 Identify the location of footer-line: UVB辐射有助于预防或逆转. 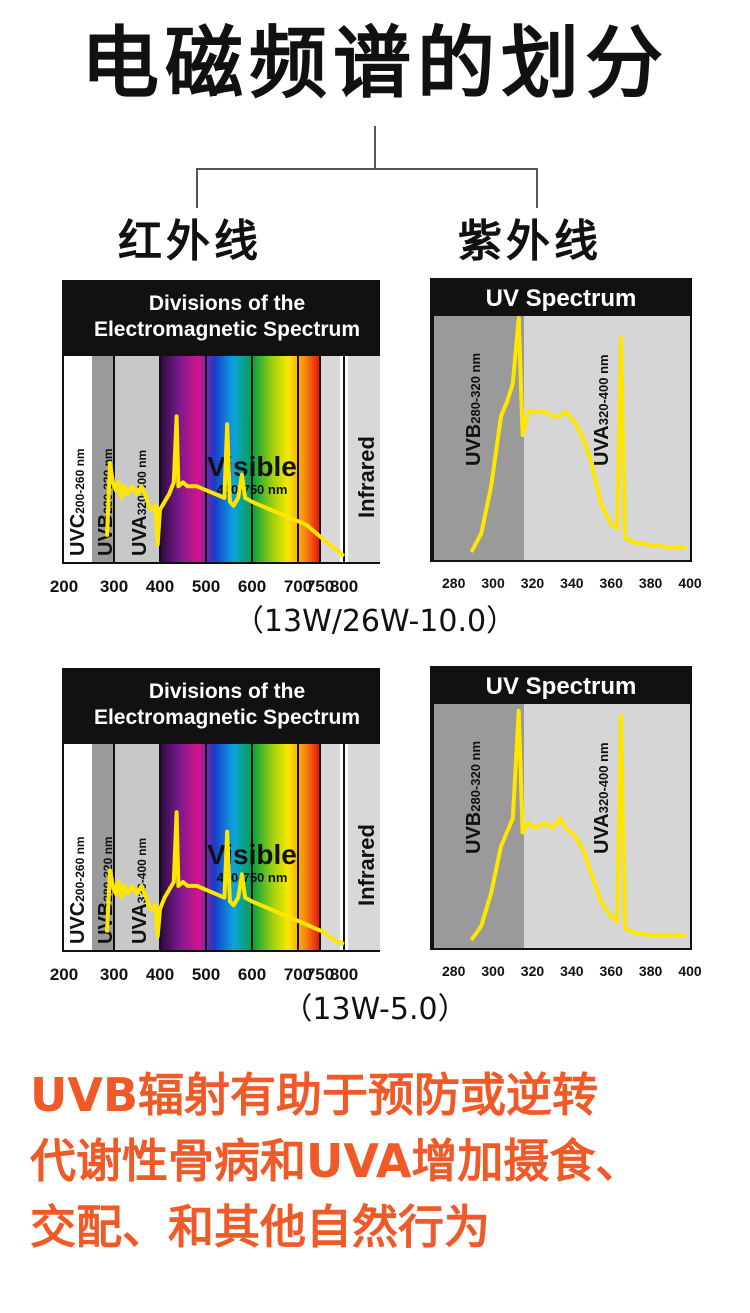
(314, 1095).